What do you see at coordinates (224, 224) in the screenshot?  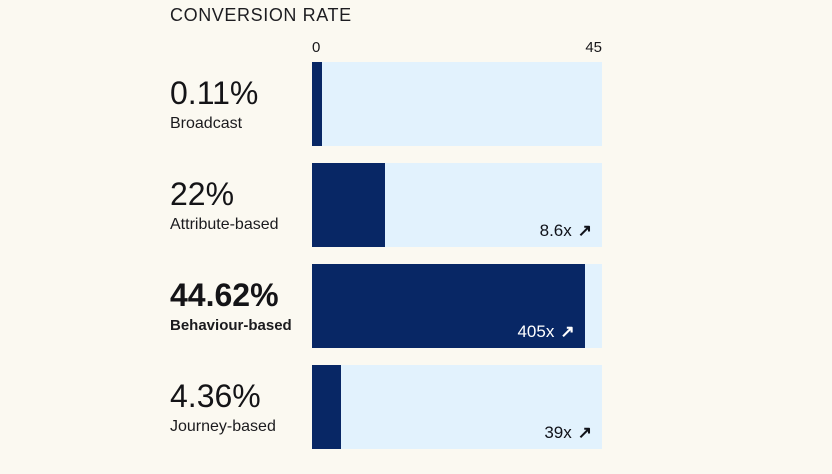 I see `category-label: Attribute-based` at bounding box center [224, 224].